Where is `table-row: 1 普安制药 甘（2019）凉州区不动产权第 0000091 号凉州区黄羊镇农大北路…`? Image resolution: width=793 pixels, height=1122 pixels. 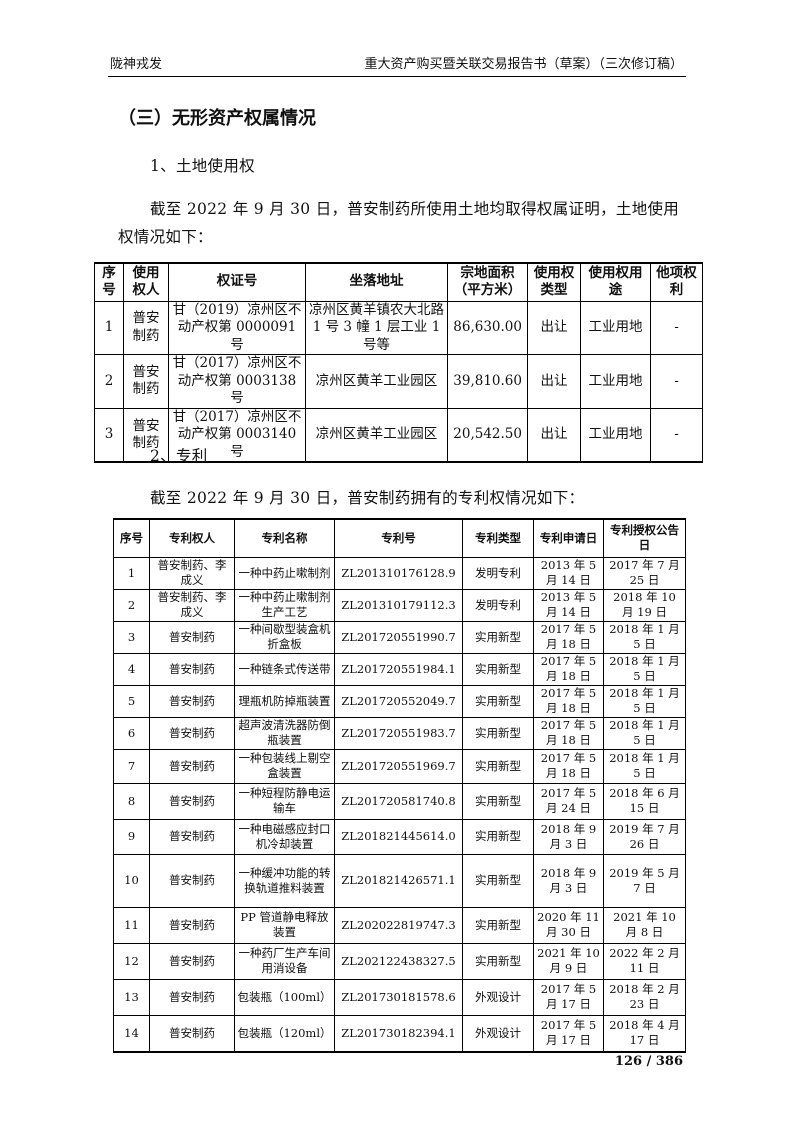 table-row: 1 普安制药 甘（2019）凉州区不动产权第 0000091 号凉州区黄羊镇农大北路… is located at coordinates (398, 328).